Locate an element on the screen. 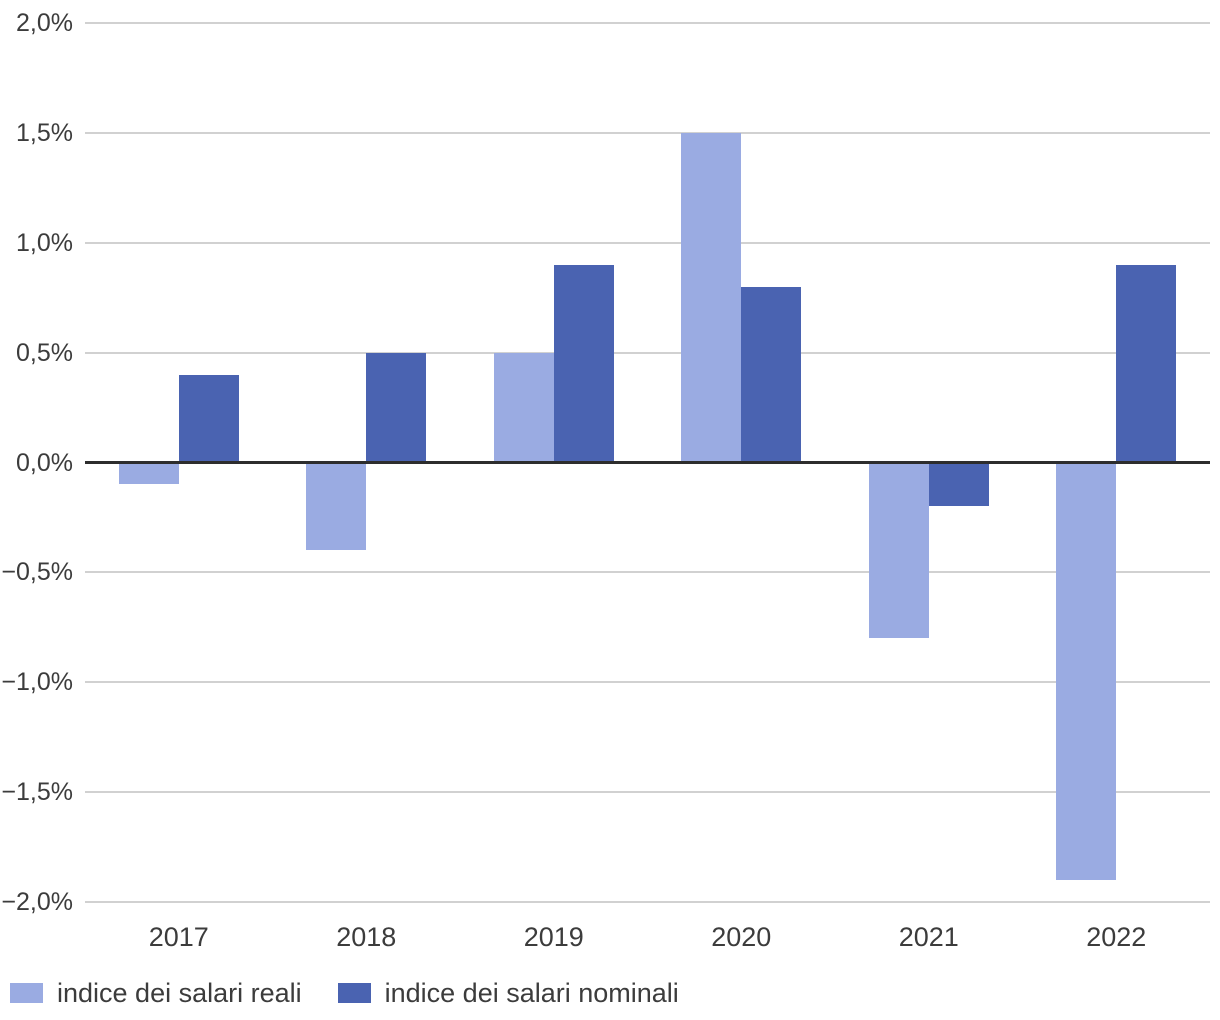 This screenshot has width=1220, height=1020. legend-item-reali: indice dei salari reali is located at coordinates (156, 993).